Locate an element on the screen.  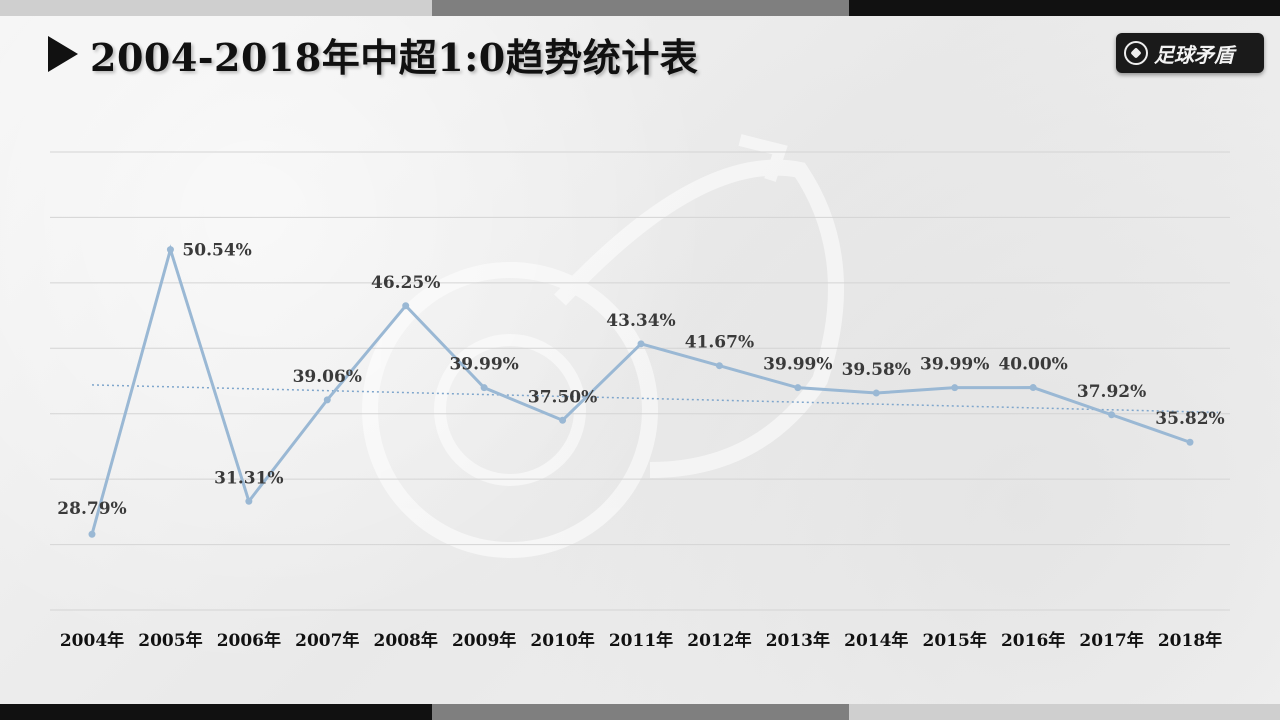
x-tick-label: 2018年 is located at coordinates (1190, 640).